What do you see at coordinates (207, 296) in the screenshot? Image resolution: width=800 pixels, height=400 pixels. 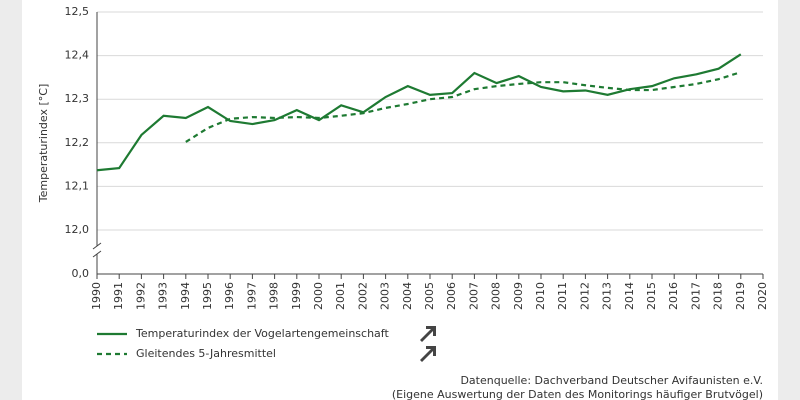 I see `x-tick-label: 1995` at bounding box center [207, 296].